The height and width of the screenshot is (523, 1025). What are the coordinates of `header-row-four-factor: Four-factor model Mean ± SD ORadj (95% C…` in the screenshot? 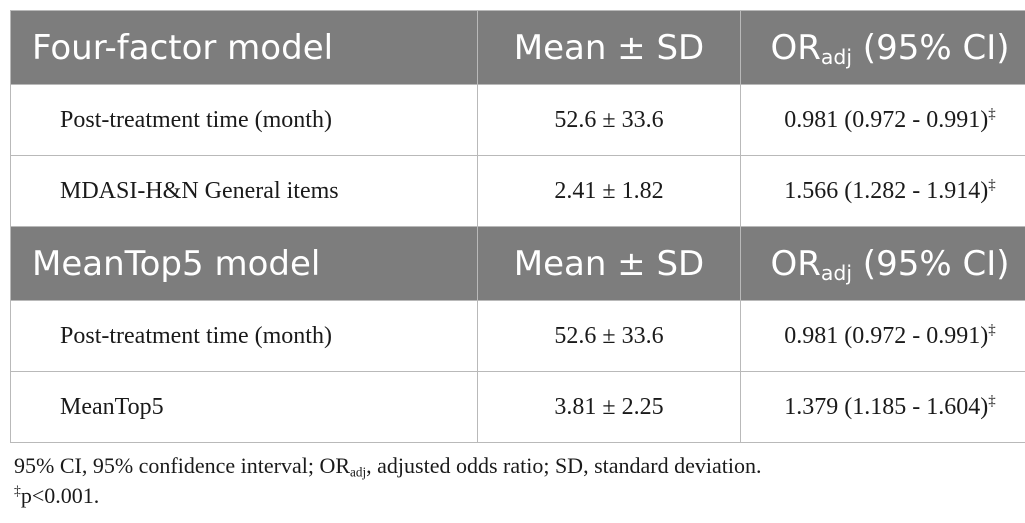 It's located at (517, 47).